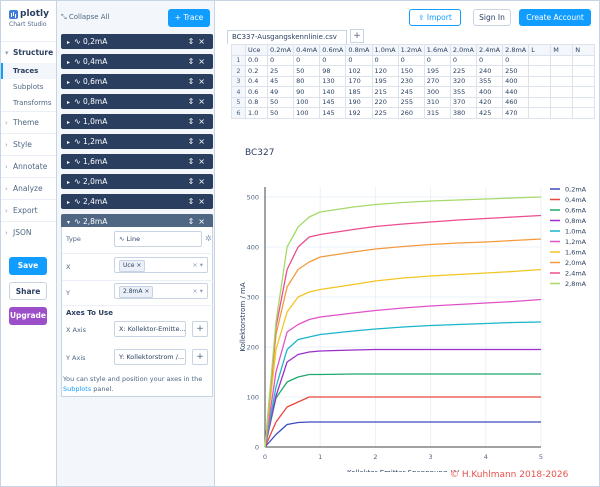  I want to click on column-header: 1.0mA, so click(385, 50).